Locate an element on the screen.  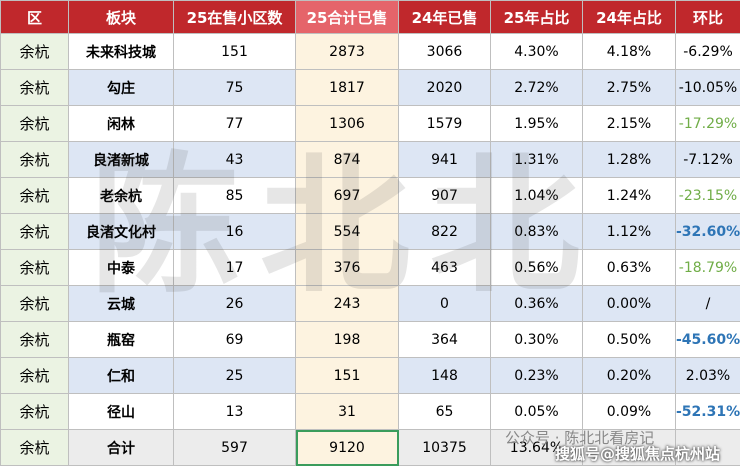
table-cell: -17.29% is located at coordinates (707, 123).